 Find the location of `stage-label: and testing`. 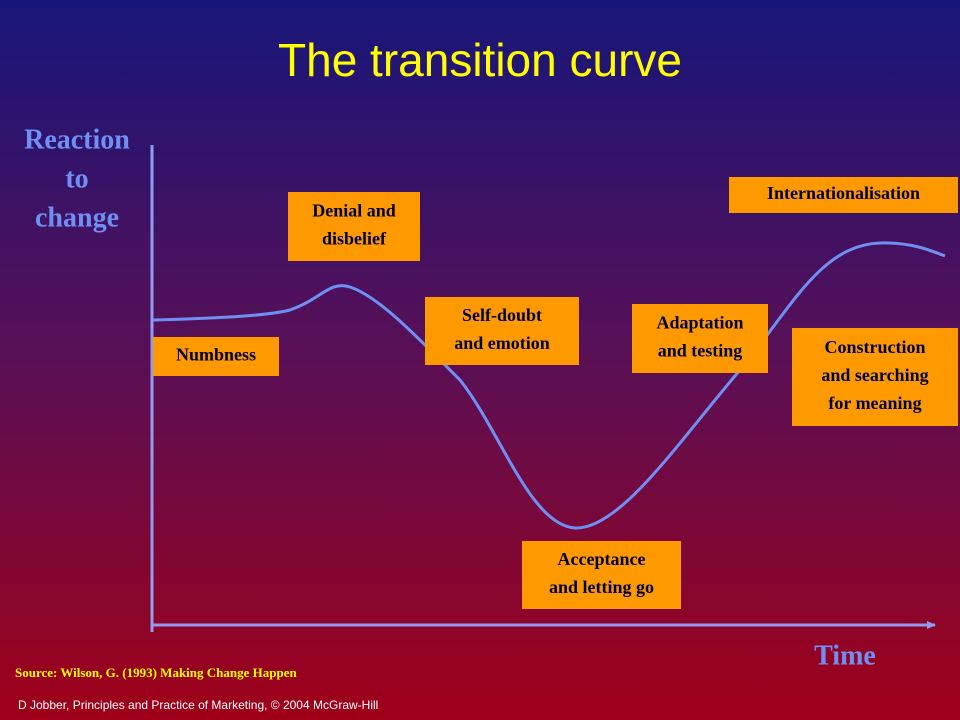

stage-label: and testing is located at coordinates (700, 351).